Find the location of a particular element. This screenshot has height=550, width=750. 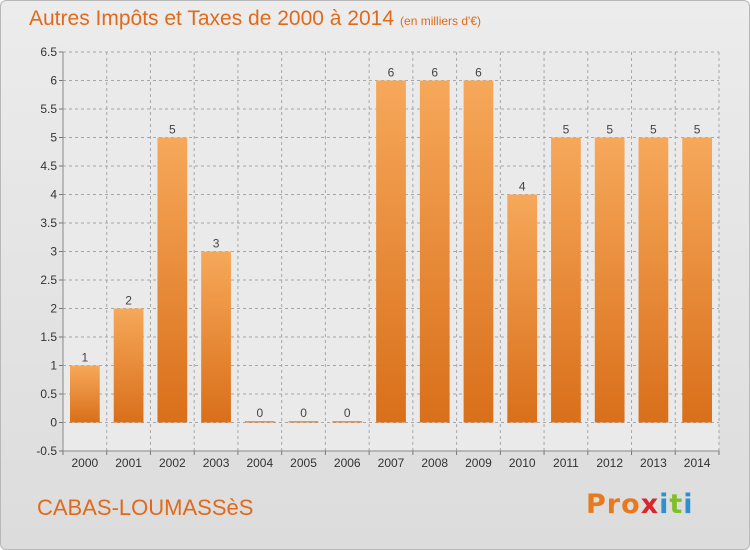

chart-title-text: Autres Impôts et Taxes de 2000 à 2014 is located at coordinates (212, 18).